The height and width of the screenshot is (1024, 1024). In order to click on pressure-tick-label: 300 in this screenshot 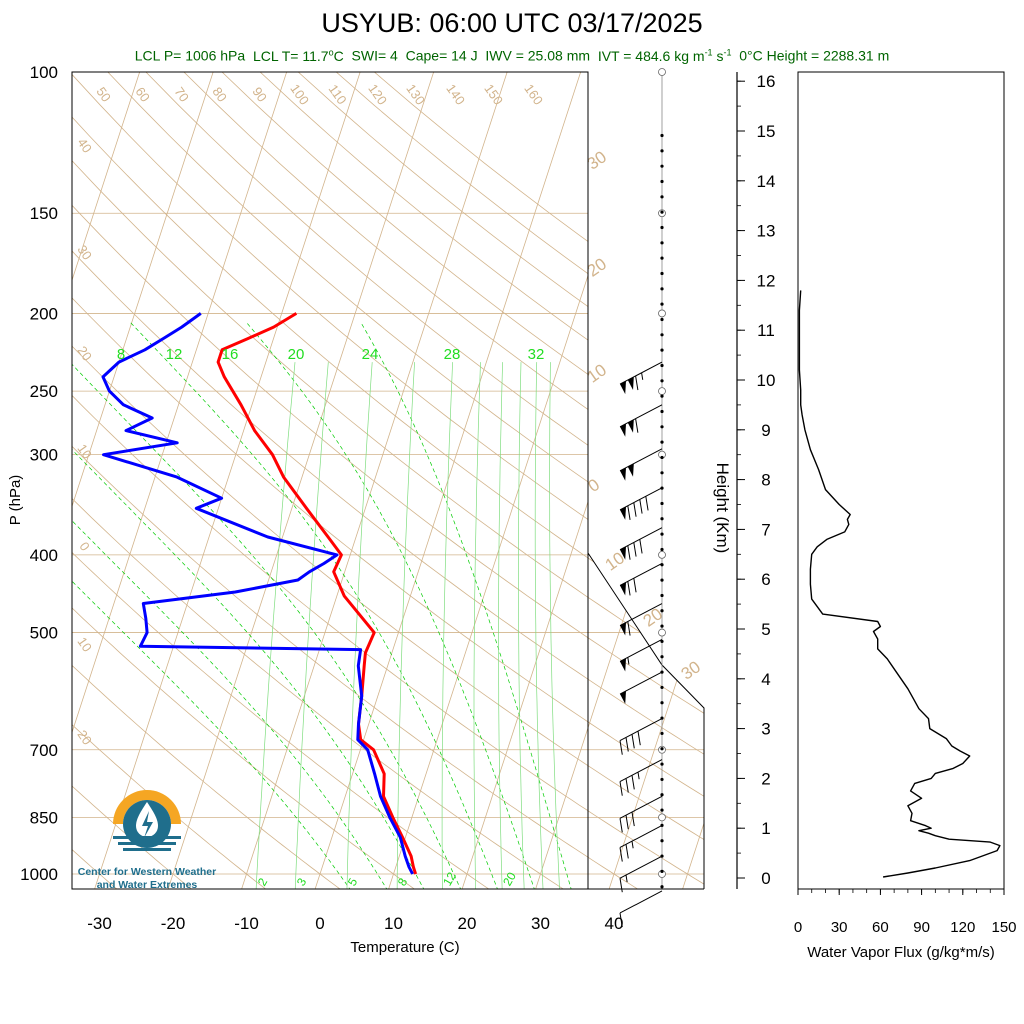, I will do `click(44, 455)`.